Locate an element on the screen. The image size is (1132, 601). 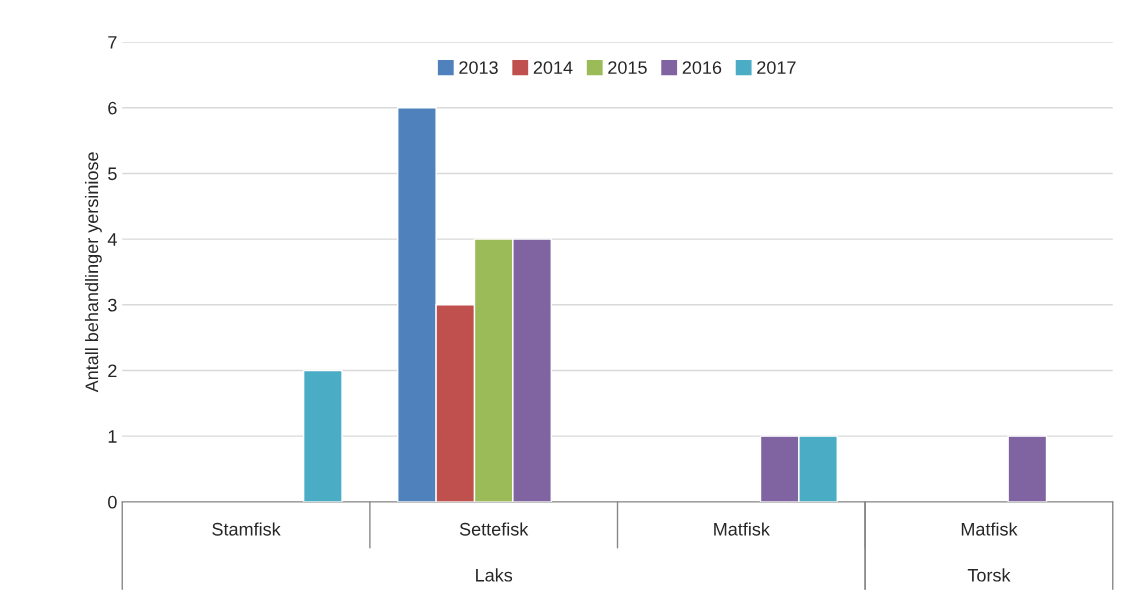
x-tick-label: Stamfisk is located at coordinates (246, 529).